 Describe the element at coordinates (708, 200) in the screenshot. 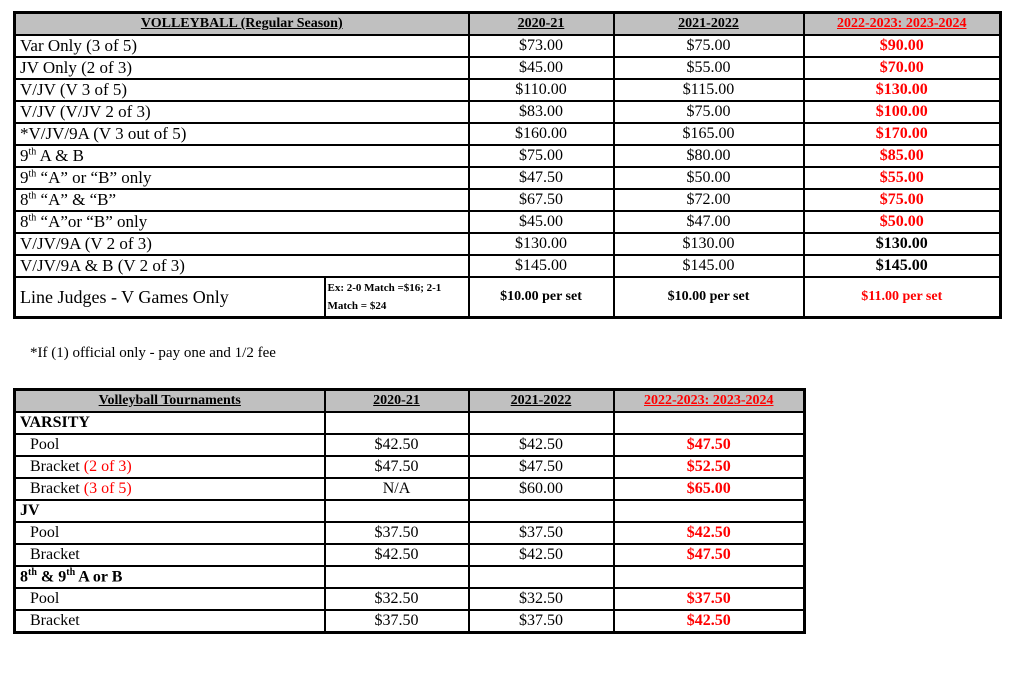

I see `fee-2021-2022: $72.00` at that location.